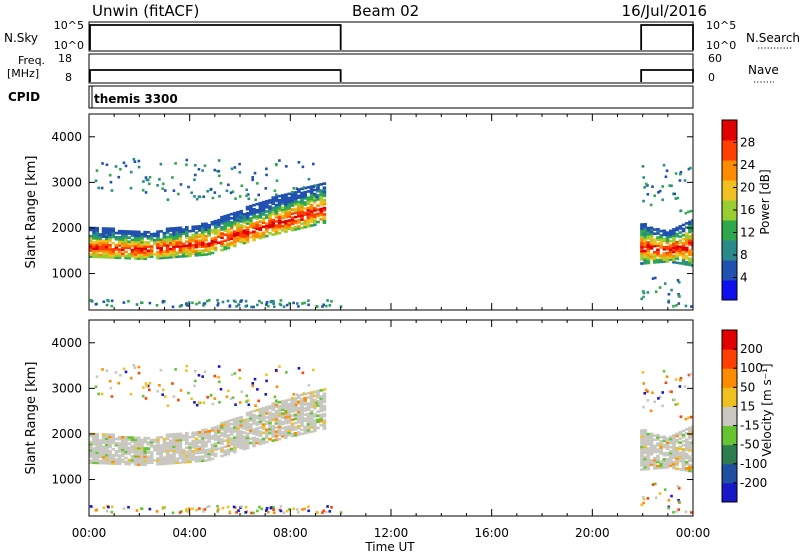 This screenshot has height=554, width=800. Describe the element at coordinates (747, 165) in the screenshot. I see `colorbar-ticklabel: 24` at that location.